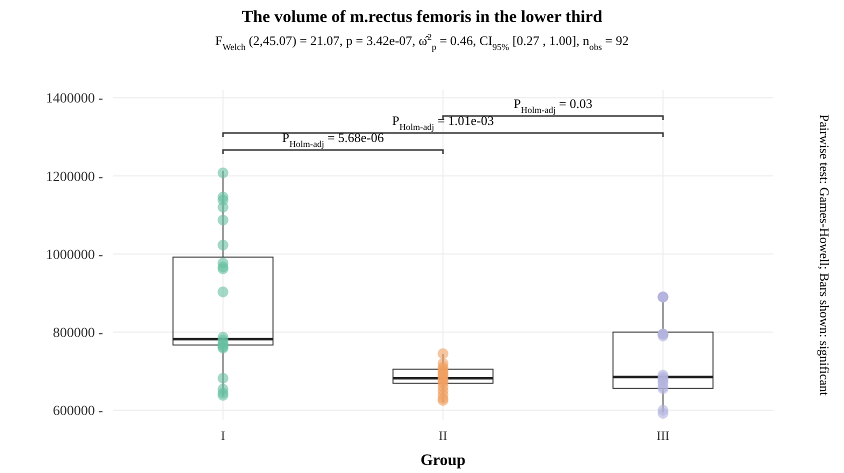  I want to click on text: F$_{Welch}$ (2,45.07) = 21.07, p = 3.42e-07, ω̂$^{2}$$_{p}$ = 0.46, CI$_{95%}$ [0.27 , 1.00], n$_{obs}$ = 92, so click(422, 42).